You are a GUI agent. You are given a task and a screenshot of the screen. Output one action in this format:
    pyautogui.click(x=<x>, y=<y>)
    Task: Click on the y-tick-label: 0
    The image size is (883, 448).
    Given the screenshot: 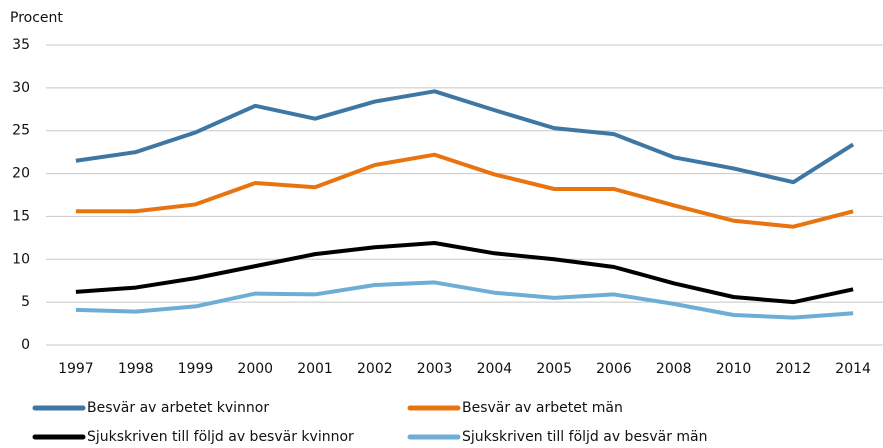 What is the action you would take?
    pyautogui.click(x=25, y=345)
    